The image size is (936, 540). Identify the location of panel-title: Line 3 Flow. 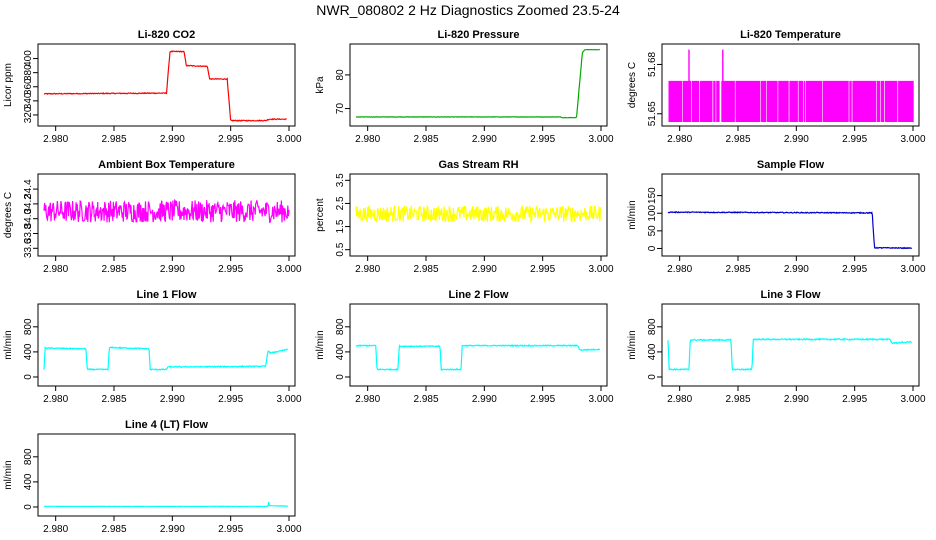
(791, 295).